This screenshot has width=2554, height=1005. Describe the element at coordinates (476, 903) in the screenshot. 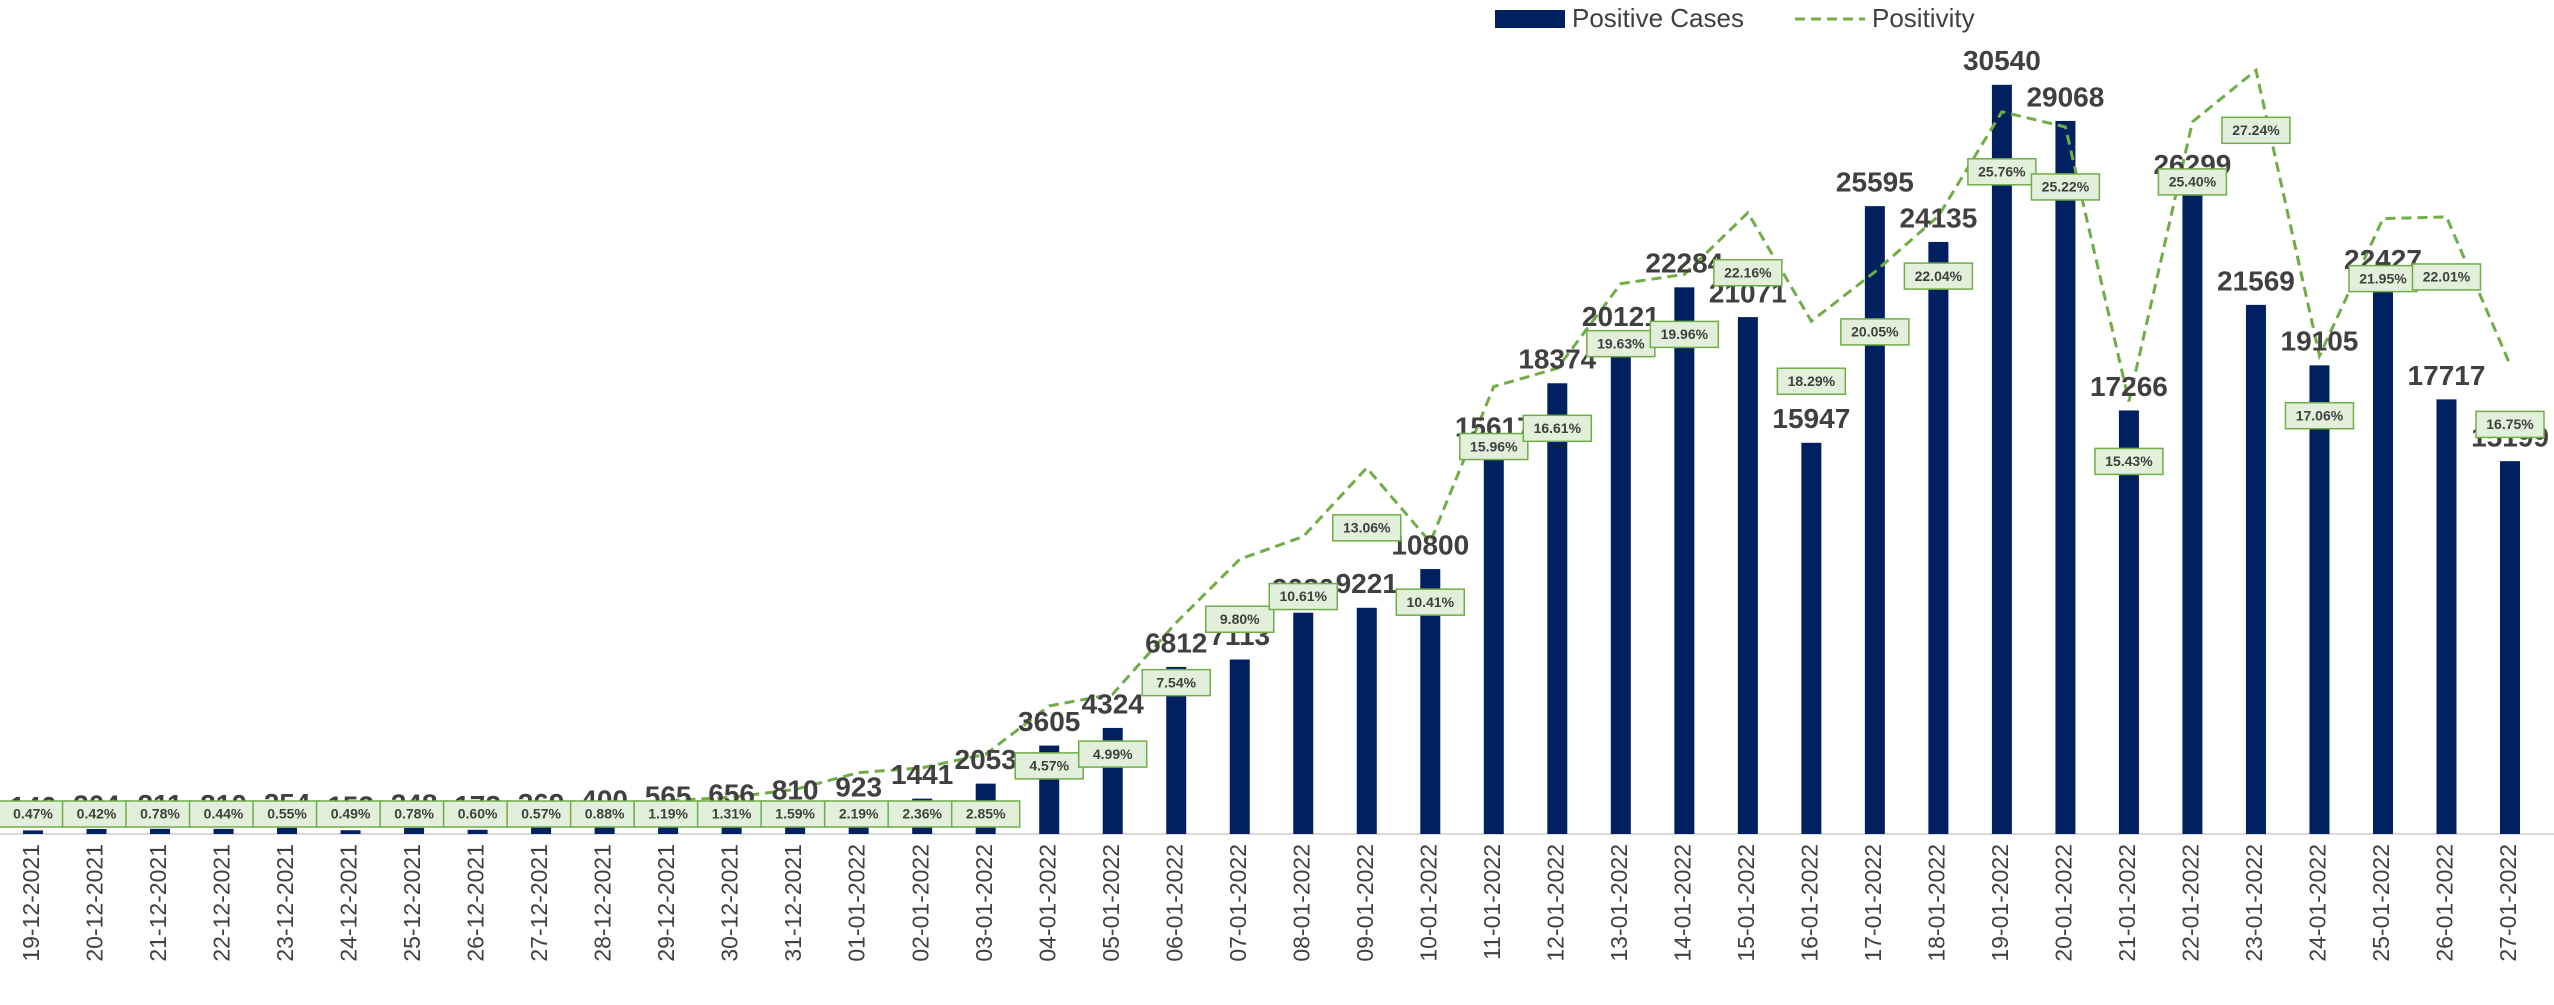

I see `x-tick-label: 26-12-2021` at that location.